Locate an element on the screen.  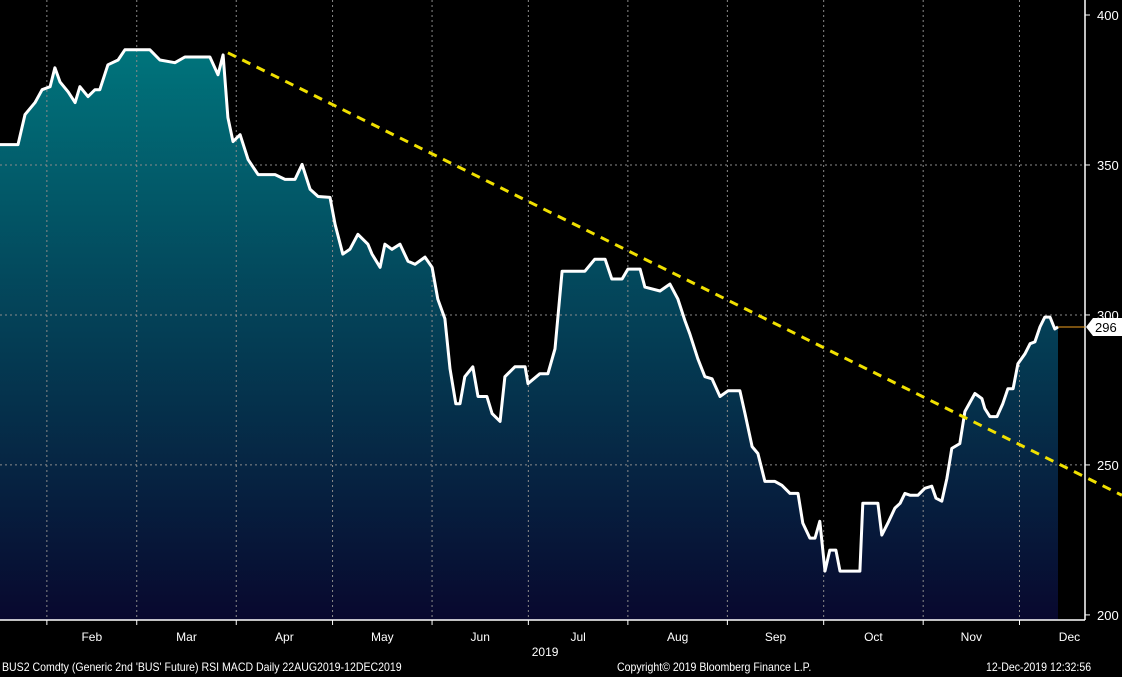
x-tick-label: Mar is located at coordinates (186, 637).